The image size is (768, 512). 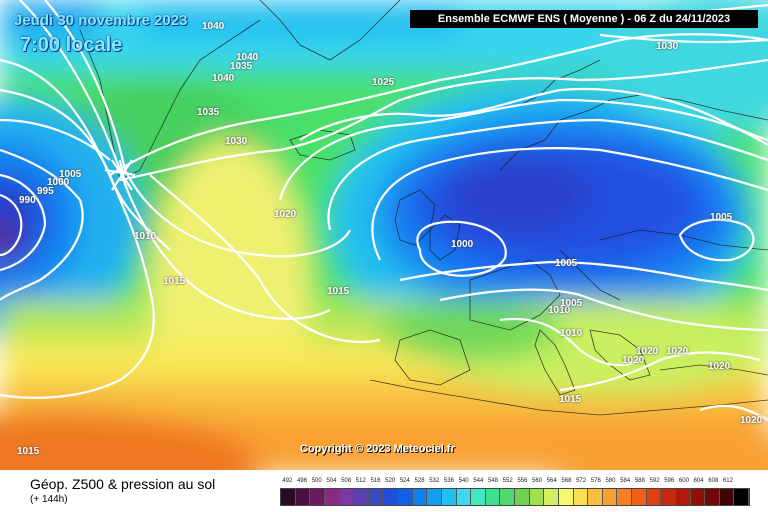 I want to click on color-scale-label: 560, so click(x=537, y=481).